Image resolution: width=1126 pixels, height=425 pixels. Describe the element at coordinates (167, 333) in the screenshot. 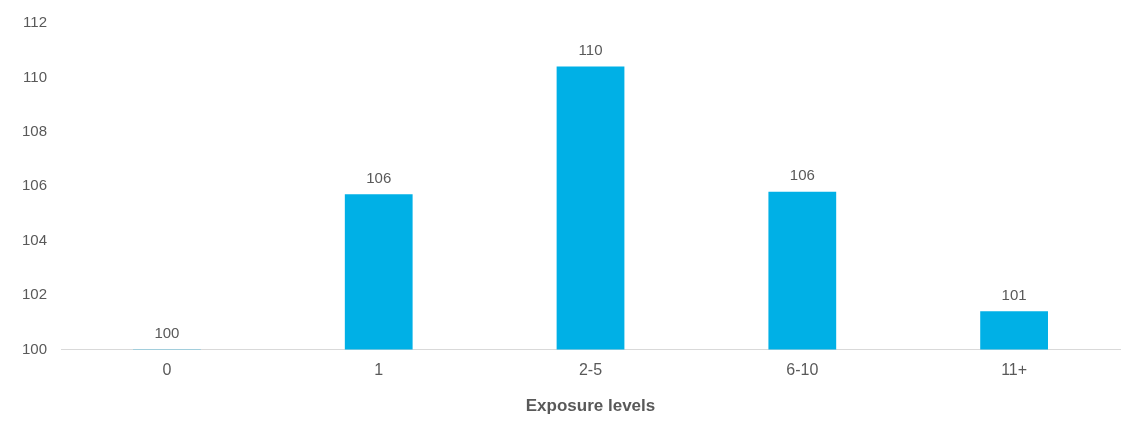

I see `data-label: 100` at that location.